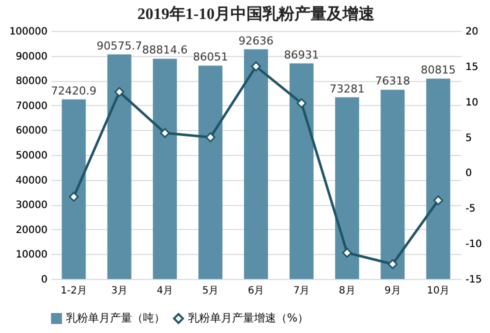 The width and height of the screenshot is (490, 333). I want to click on y-tick-label: 50000, so click(32, 156).